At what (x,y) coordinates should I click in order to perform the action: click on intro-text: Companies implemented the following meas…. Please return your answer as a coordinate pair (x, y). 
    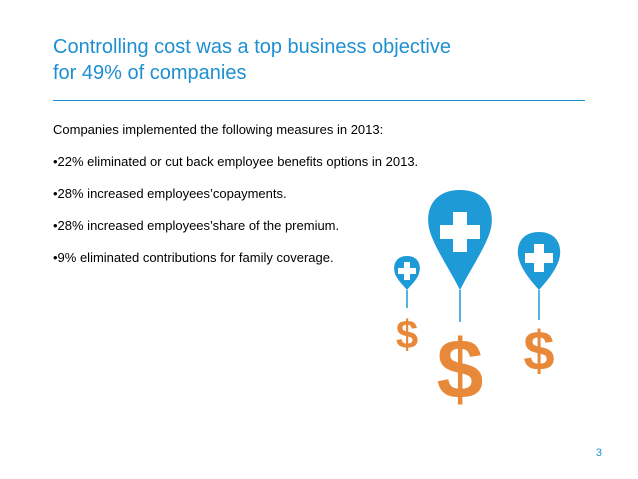
    Looking at the image, I should click on (218, 129).